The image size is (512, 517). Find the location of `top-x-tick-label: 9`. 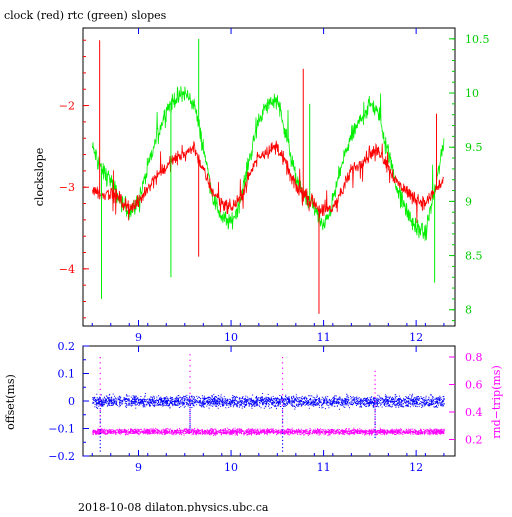

top-x-tick-label: 9 is located at coordinates (138, 337).